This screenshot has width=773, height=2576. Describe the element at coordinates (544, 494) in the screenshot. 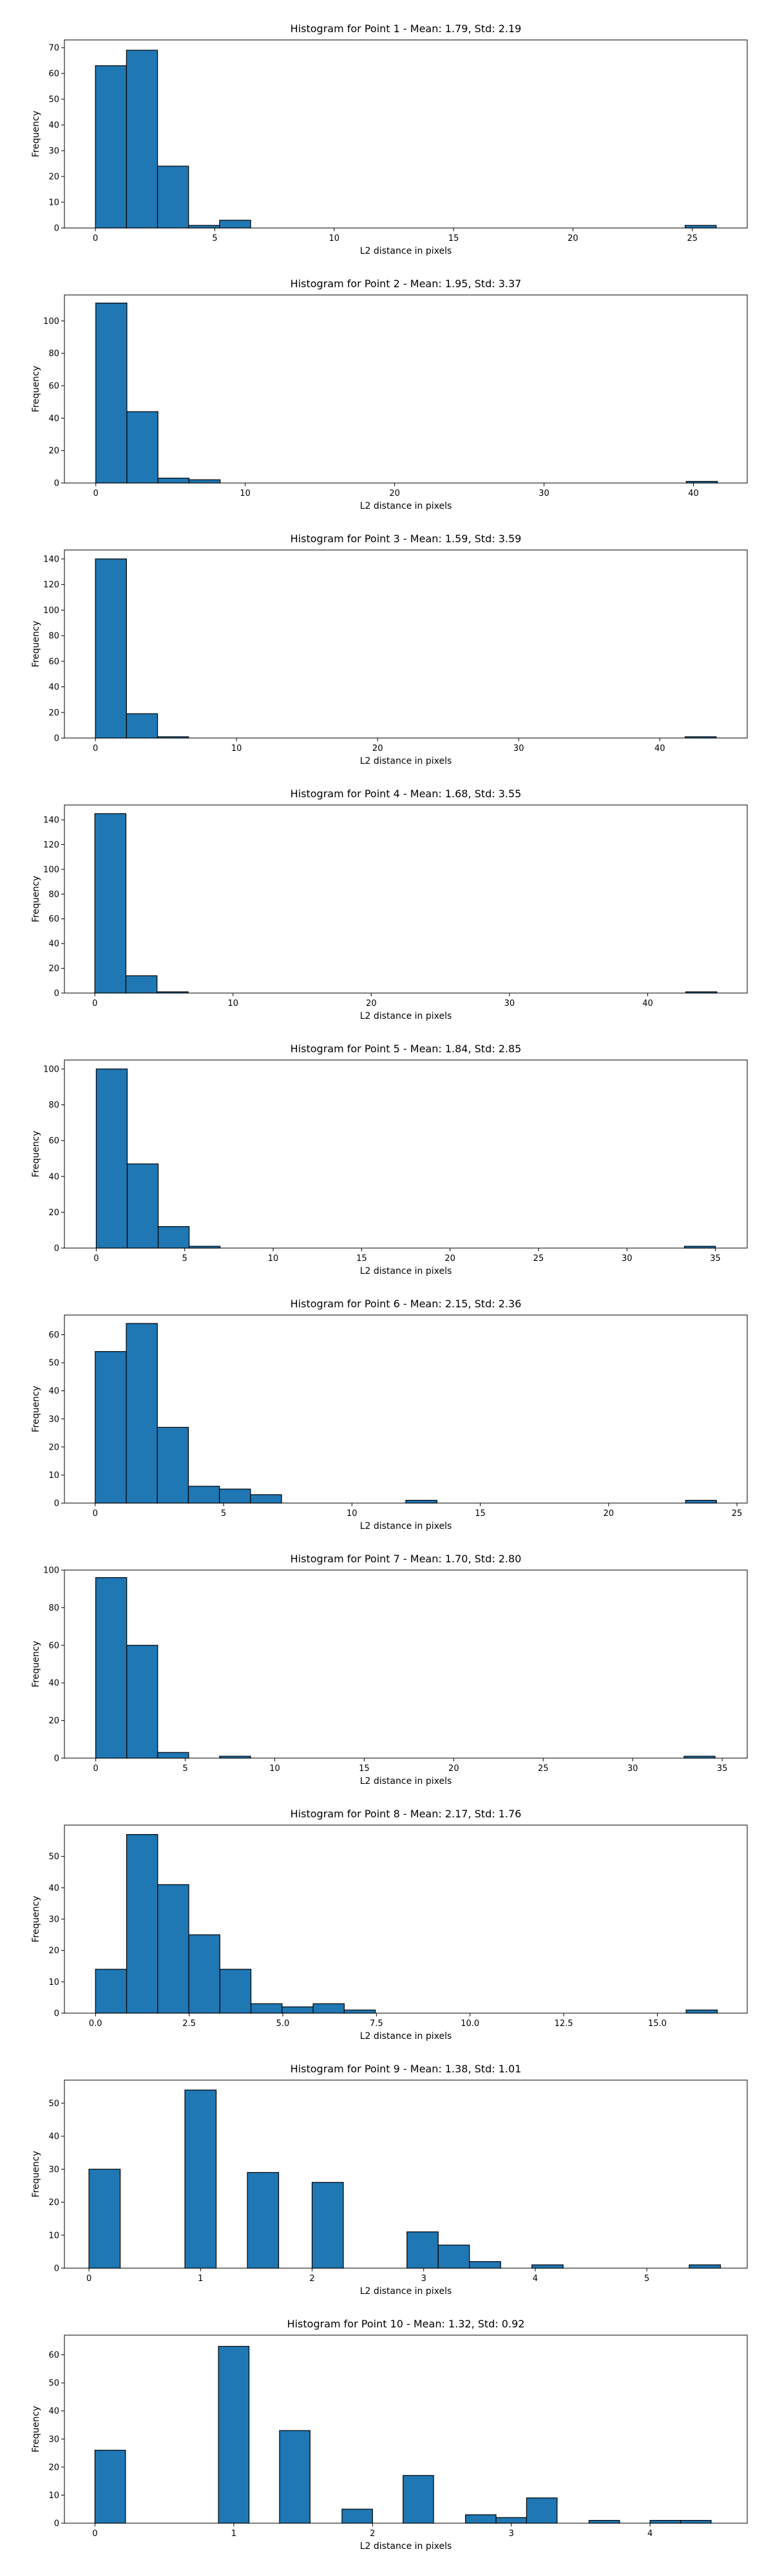

I see `x-tick-label-2-4: 30` at that location.